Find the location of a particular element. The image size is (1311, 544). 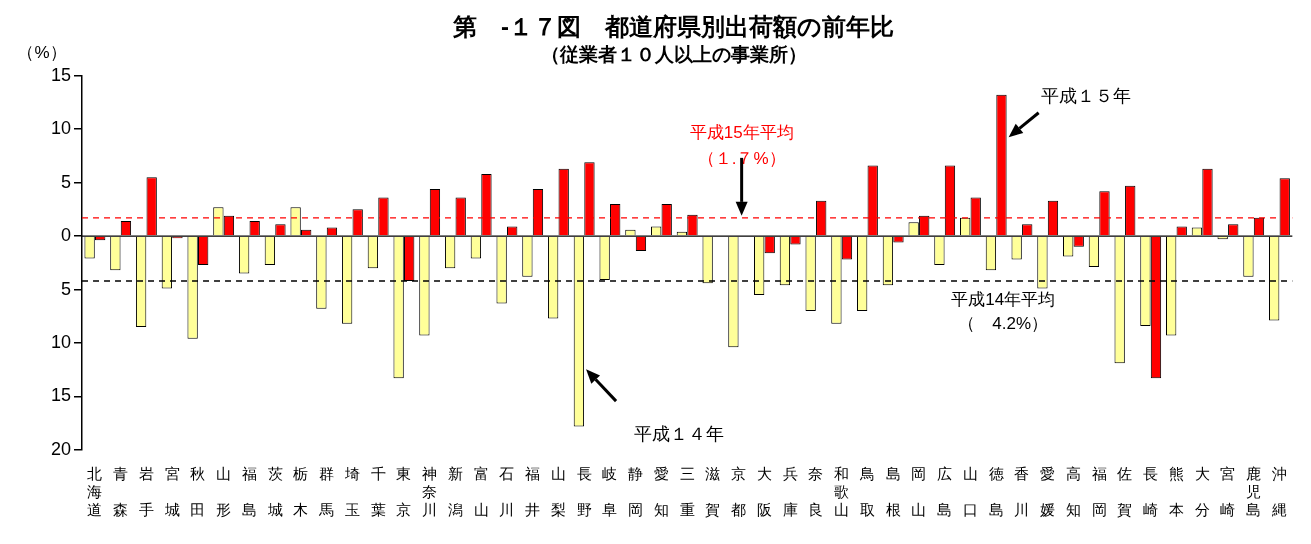

category-label: 岐阜 is located at coordinates (610, 492).